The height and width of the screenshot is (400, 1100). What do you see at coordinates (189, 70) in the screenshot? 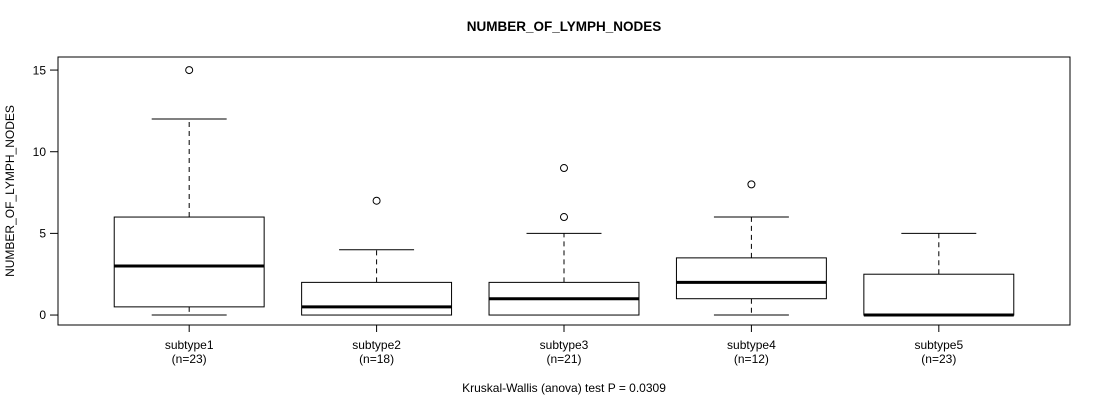
I see `outlier-subtype1` at bounding box center [189, 70].